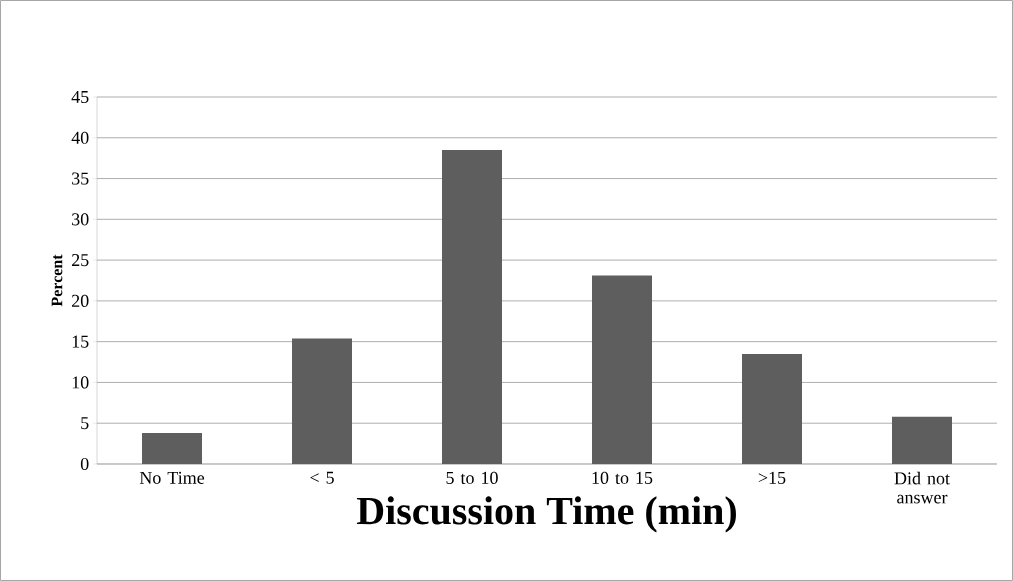 The height and width of the screenshot is (581, 1013). What do you see at coordinates (772, 477) in the screenshot?
I see `x-tick-label: >15` at bounding box center [772, 477].